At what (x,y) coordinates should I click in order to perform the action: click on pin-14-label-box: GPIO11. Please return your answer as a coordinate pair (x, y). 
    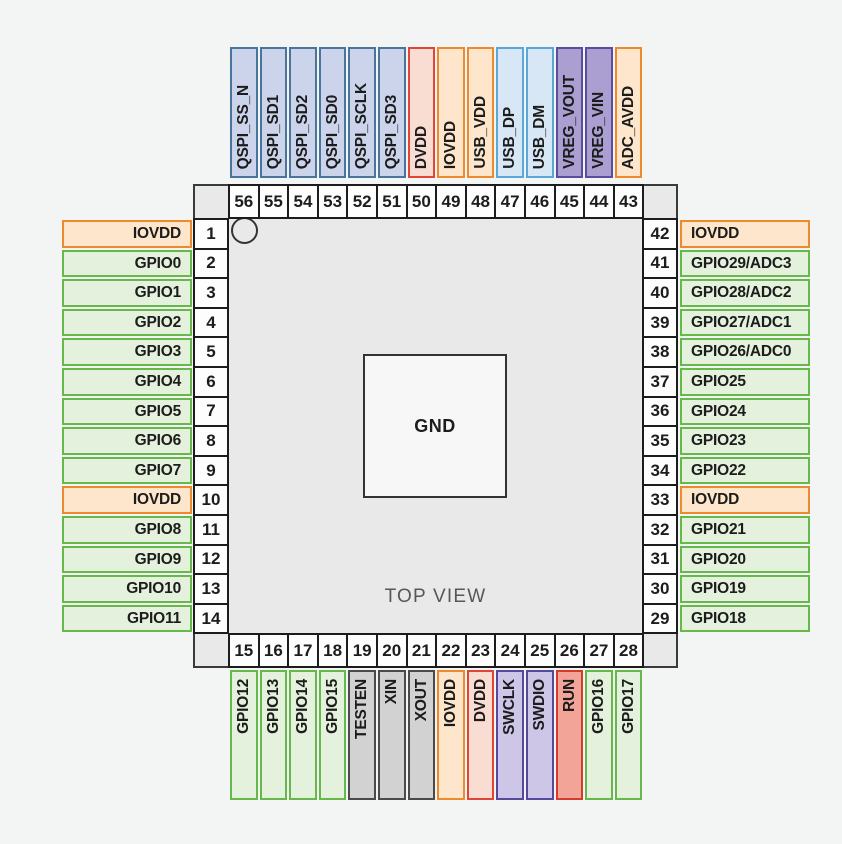
    Looking at the image, I should click on (127, 618).